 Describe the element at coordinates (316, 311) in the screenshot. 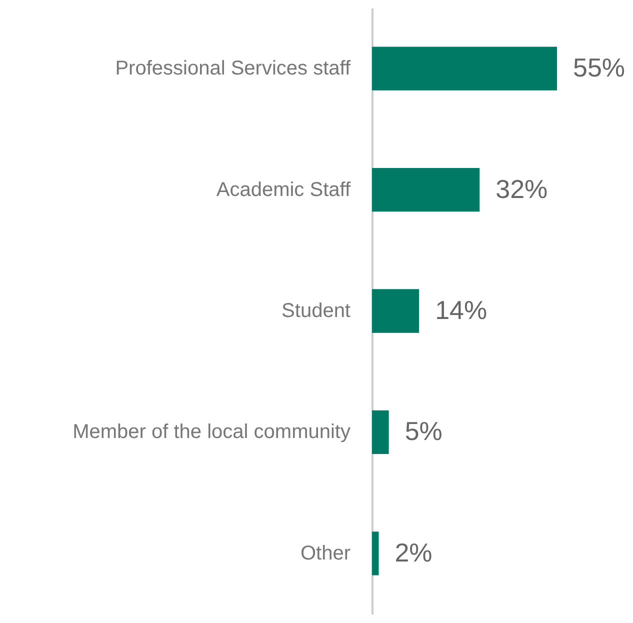

I see `y-tick-label: Student` at that location.